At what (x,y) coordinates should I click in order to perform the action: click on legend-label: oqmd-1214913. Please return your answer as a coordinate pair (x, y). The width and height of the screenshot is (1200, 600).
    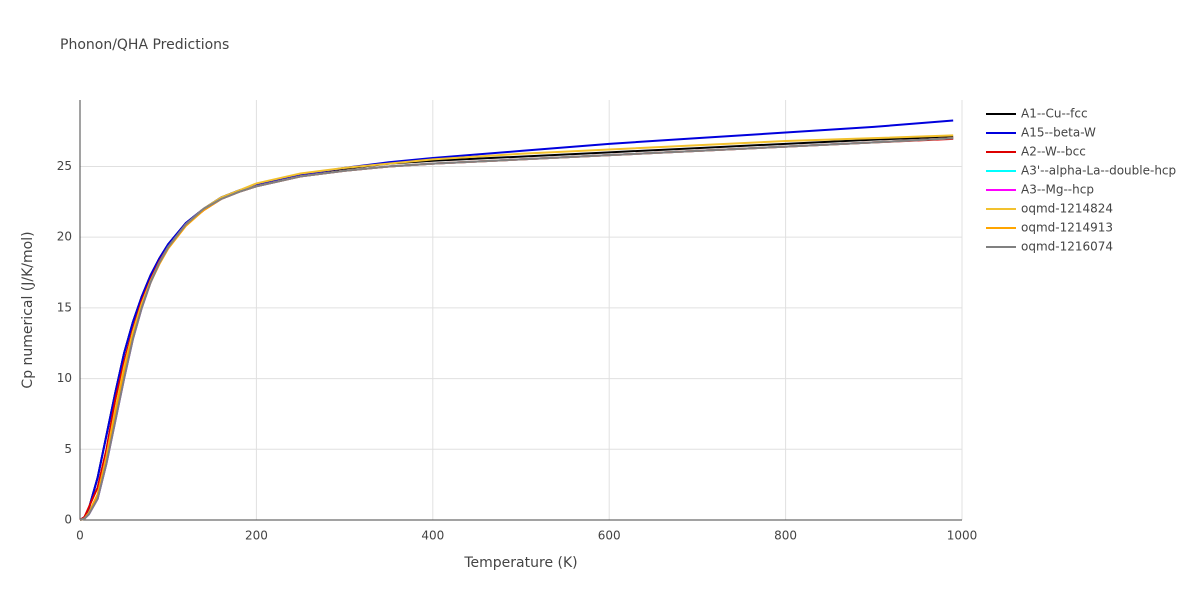
    Looking at the image, I should click on (1067, 228).